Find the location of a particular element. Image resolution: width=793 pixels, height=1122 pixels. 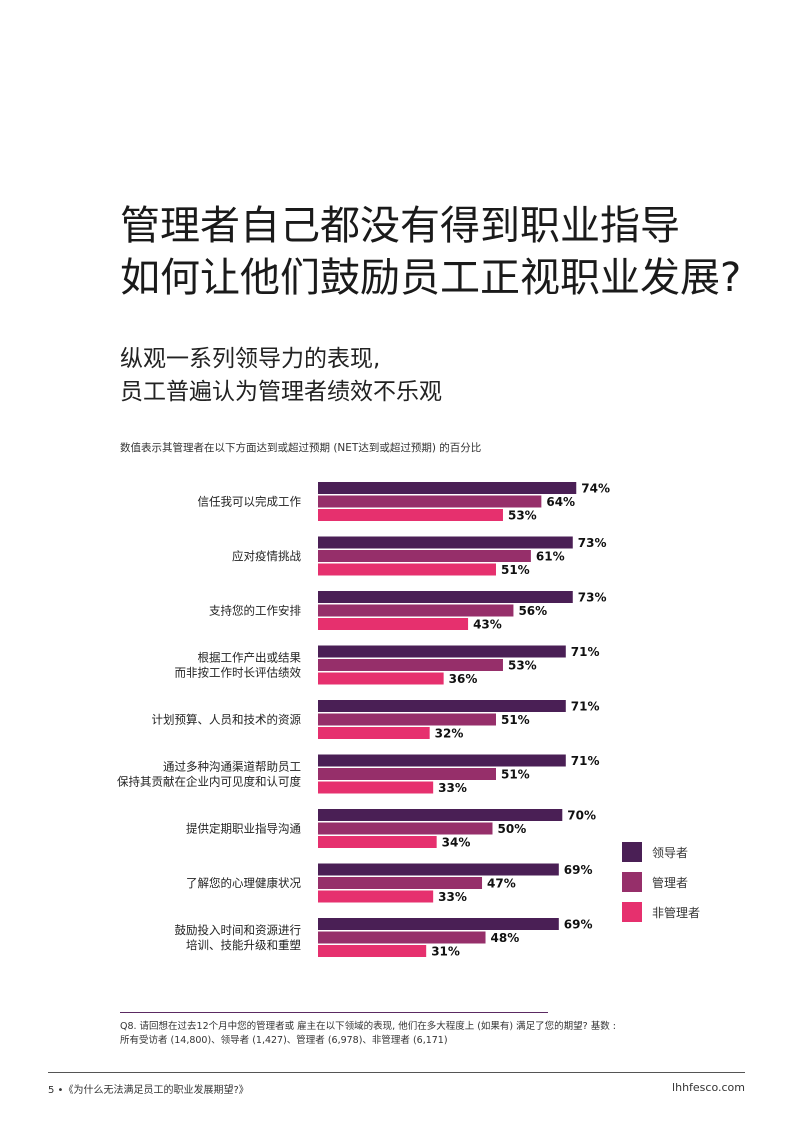

category-label: 了解您的心理健康状况 is located at coordinates (243, 883).